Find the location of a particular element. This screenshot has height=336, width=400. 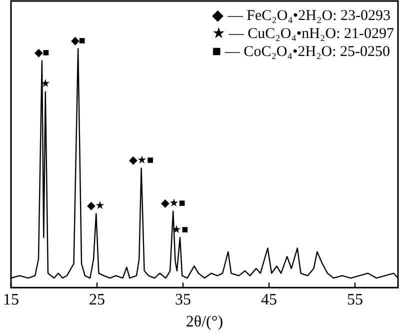

annotation: ■ — CoC₂O₄•2H₂O: 25-0250 is located at coordinates (302, 52).